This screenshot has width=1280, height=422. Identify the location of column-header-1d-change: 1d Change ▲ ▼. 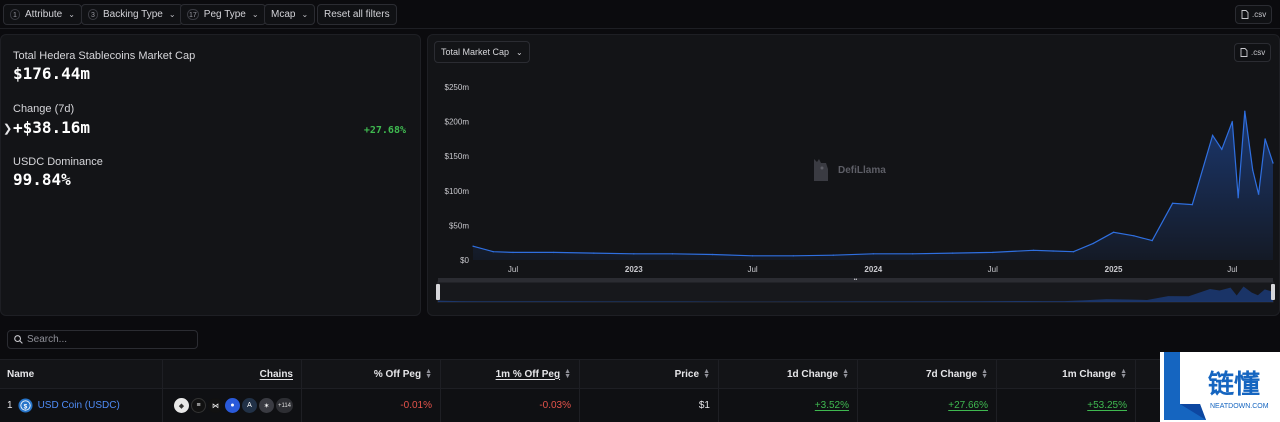
(788, 374).